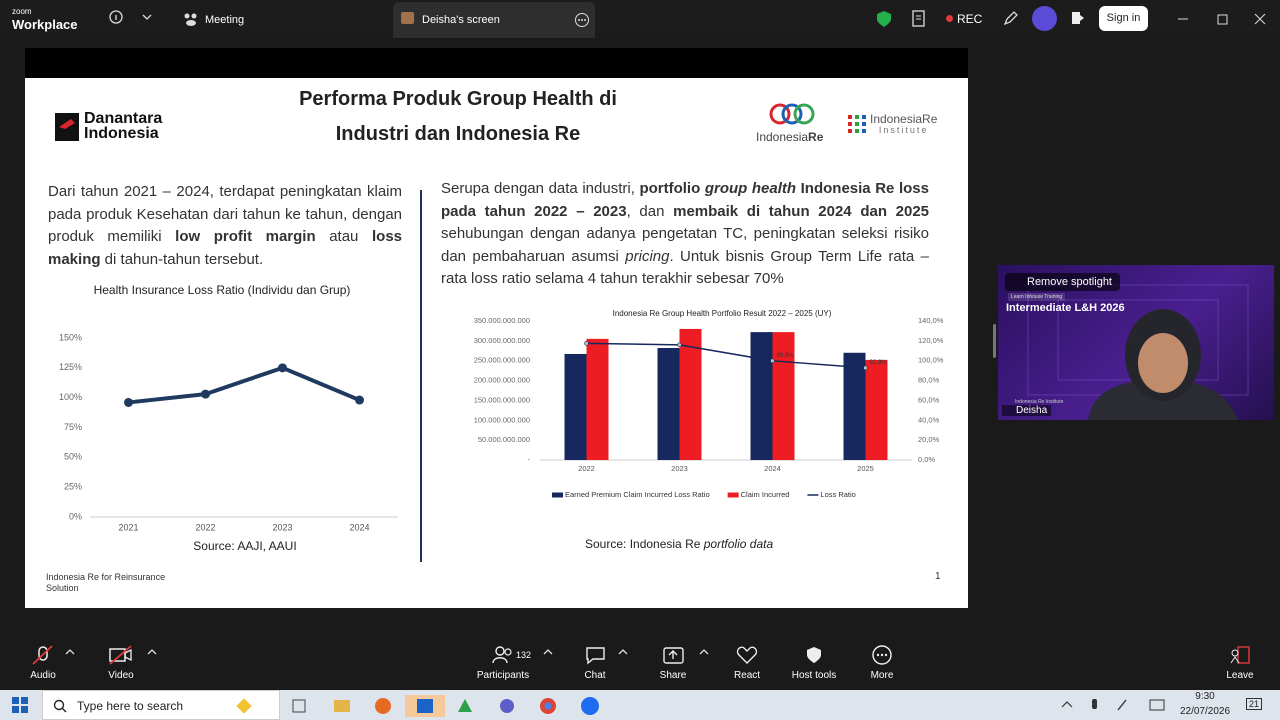 This screenshot has height=720, width=1280. What do you see at coordinates (1078, 18) in the screenshot?
I see `apps-icon` at bounding box center [1078, 18].